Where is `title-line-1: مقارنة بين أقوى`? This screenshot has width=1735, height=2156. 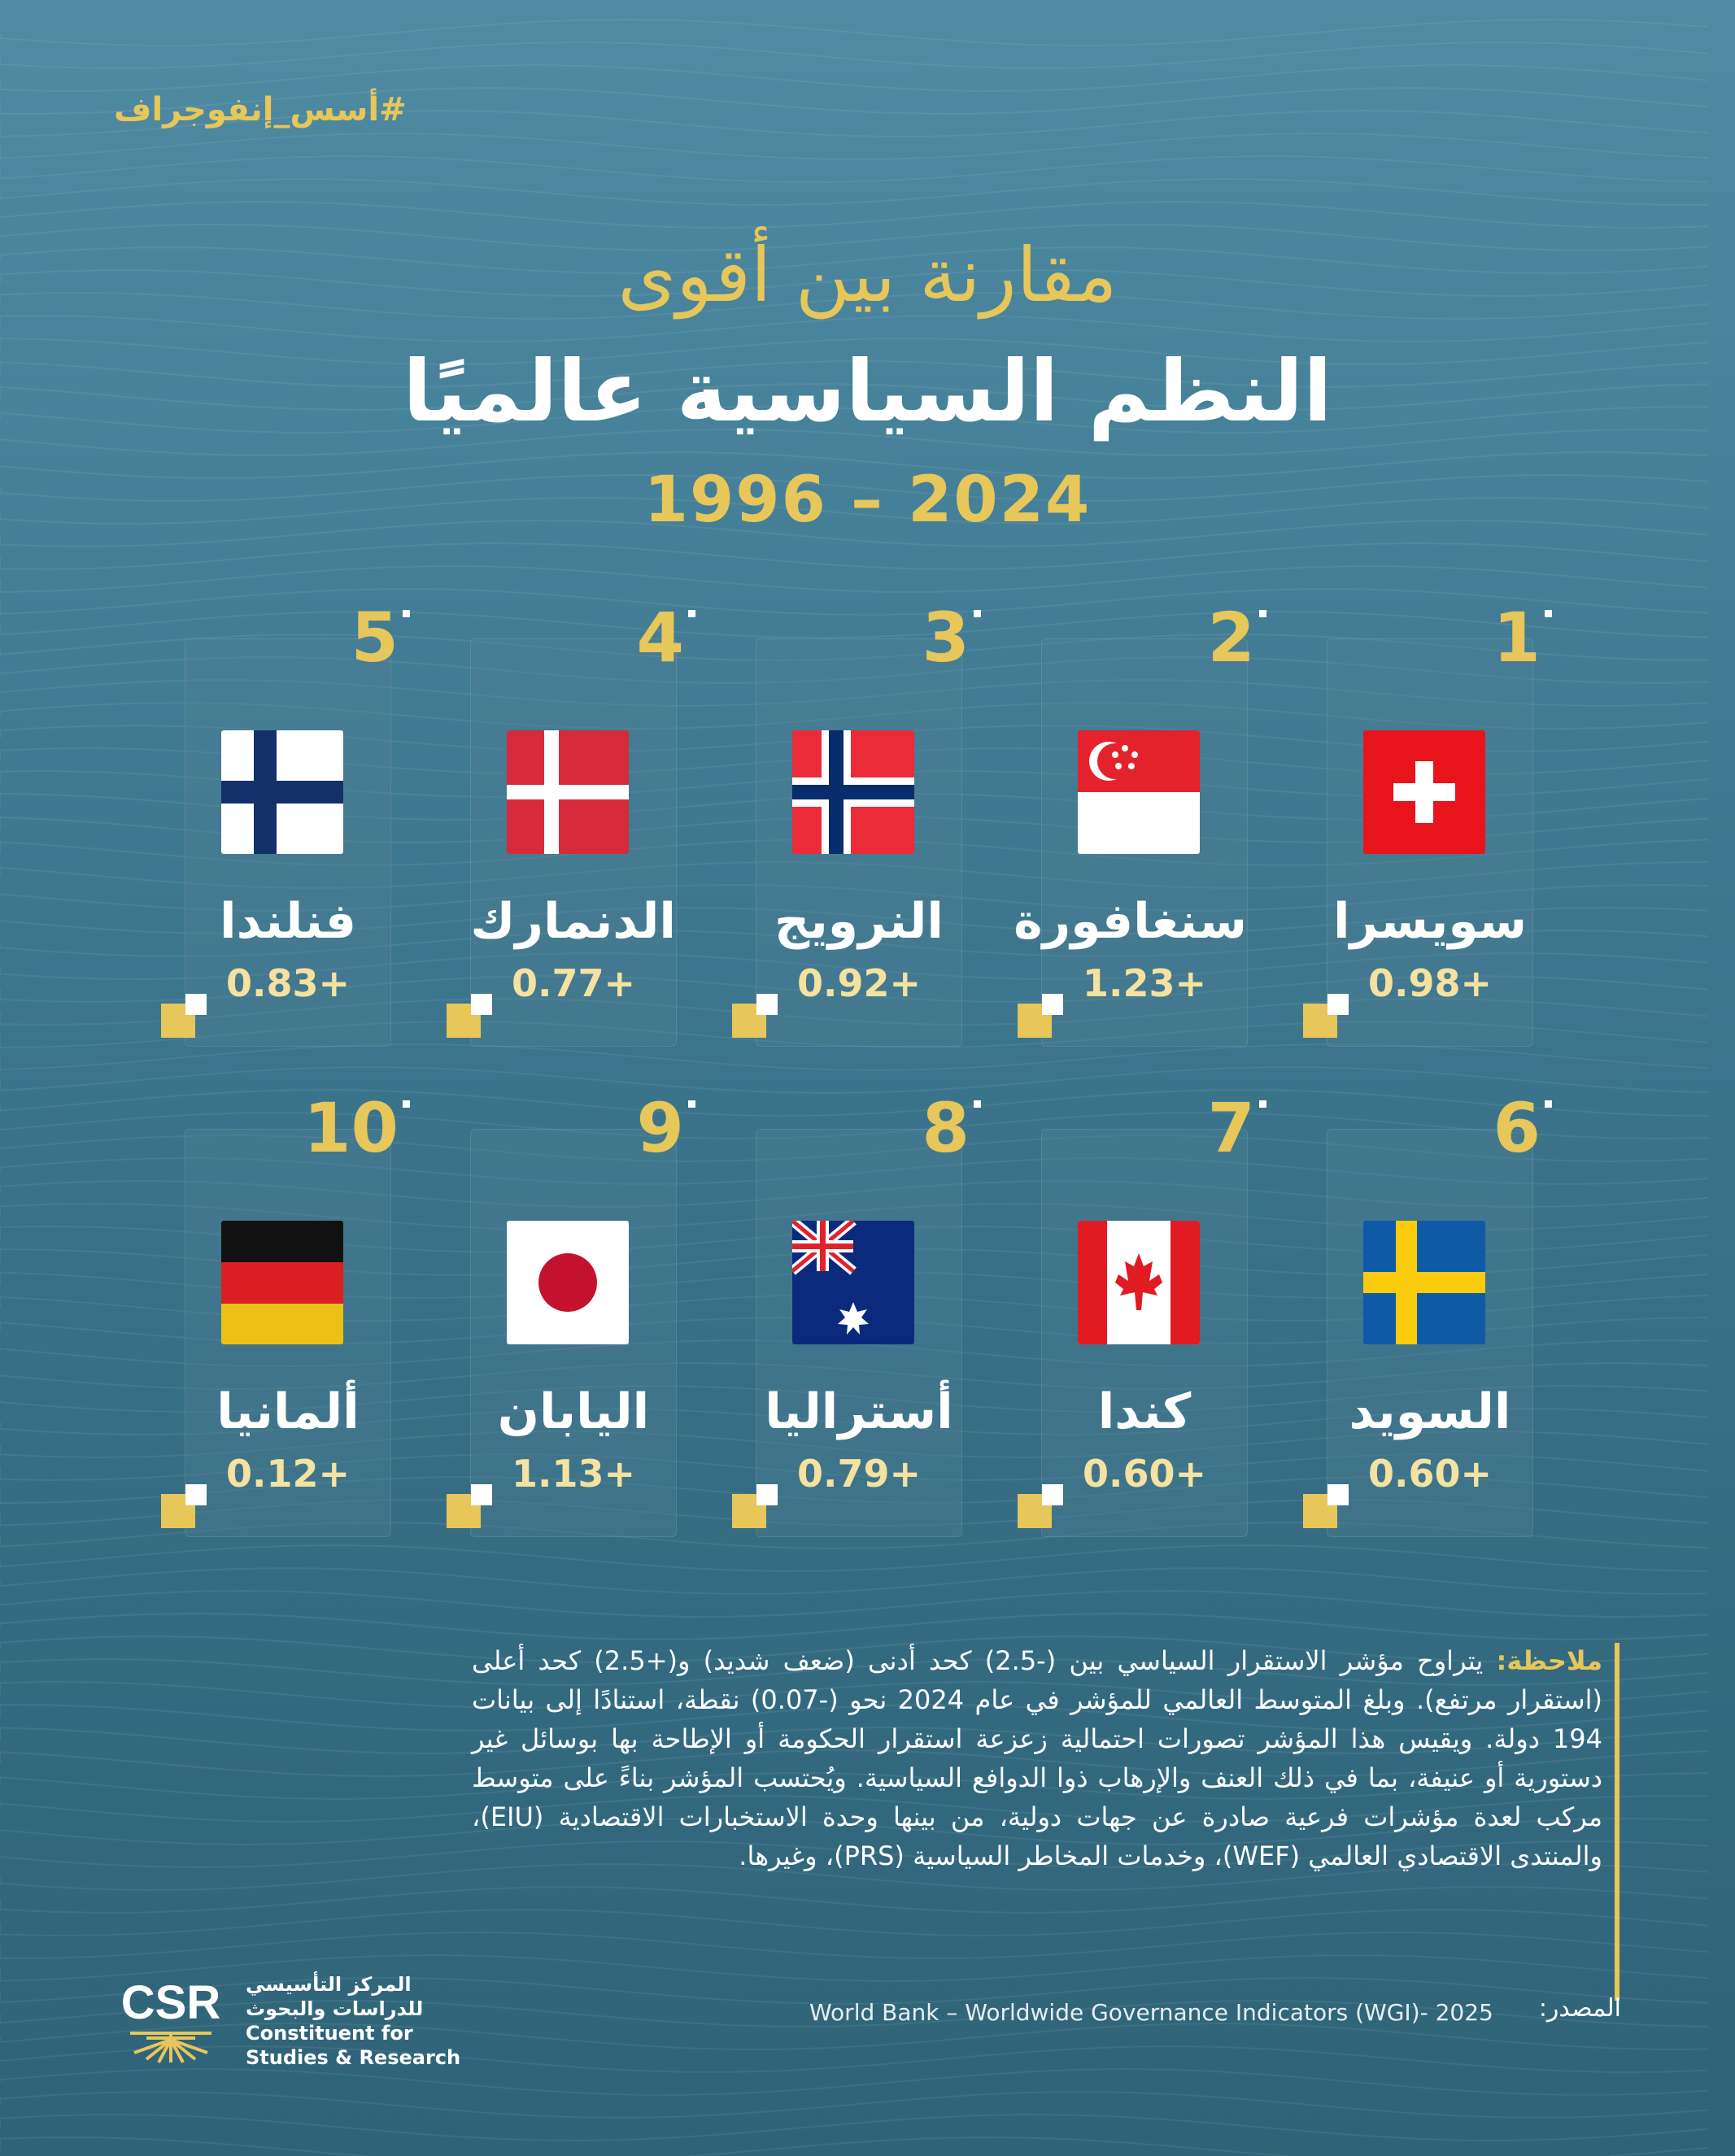 title-line-1: مقارنة بين أقوى is located at coordinates (867, 275).